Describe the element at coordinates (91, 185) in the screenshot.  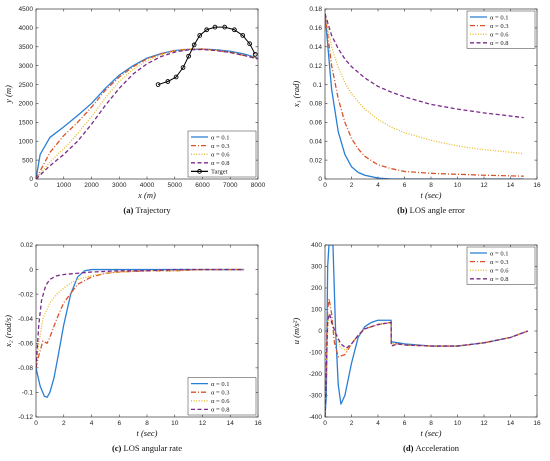
I see `x-tick-label: 2000` at that location.